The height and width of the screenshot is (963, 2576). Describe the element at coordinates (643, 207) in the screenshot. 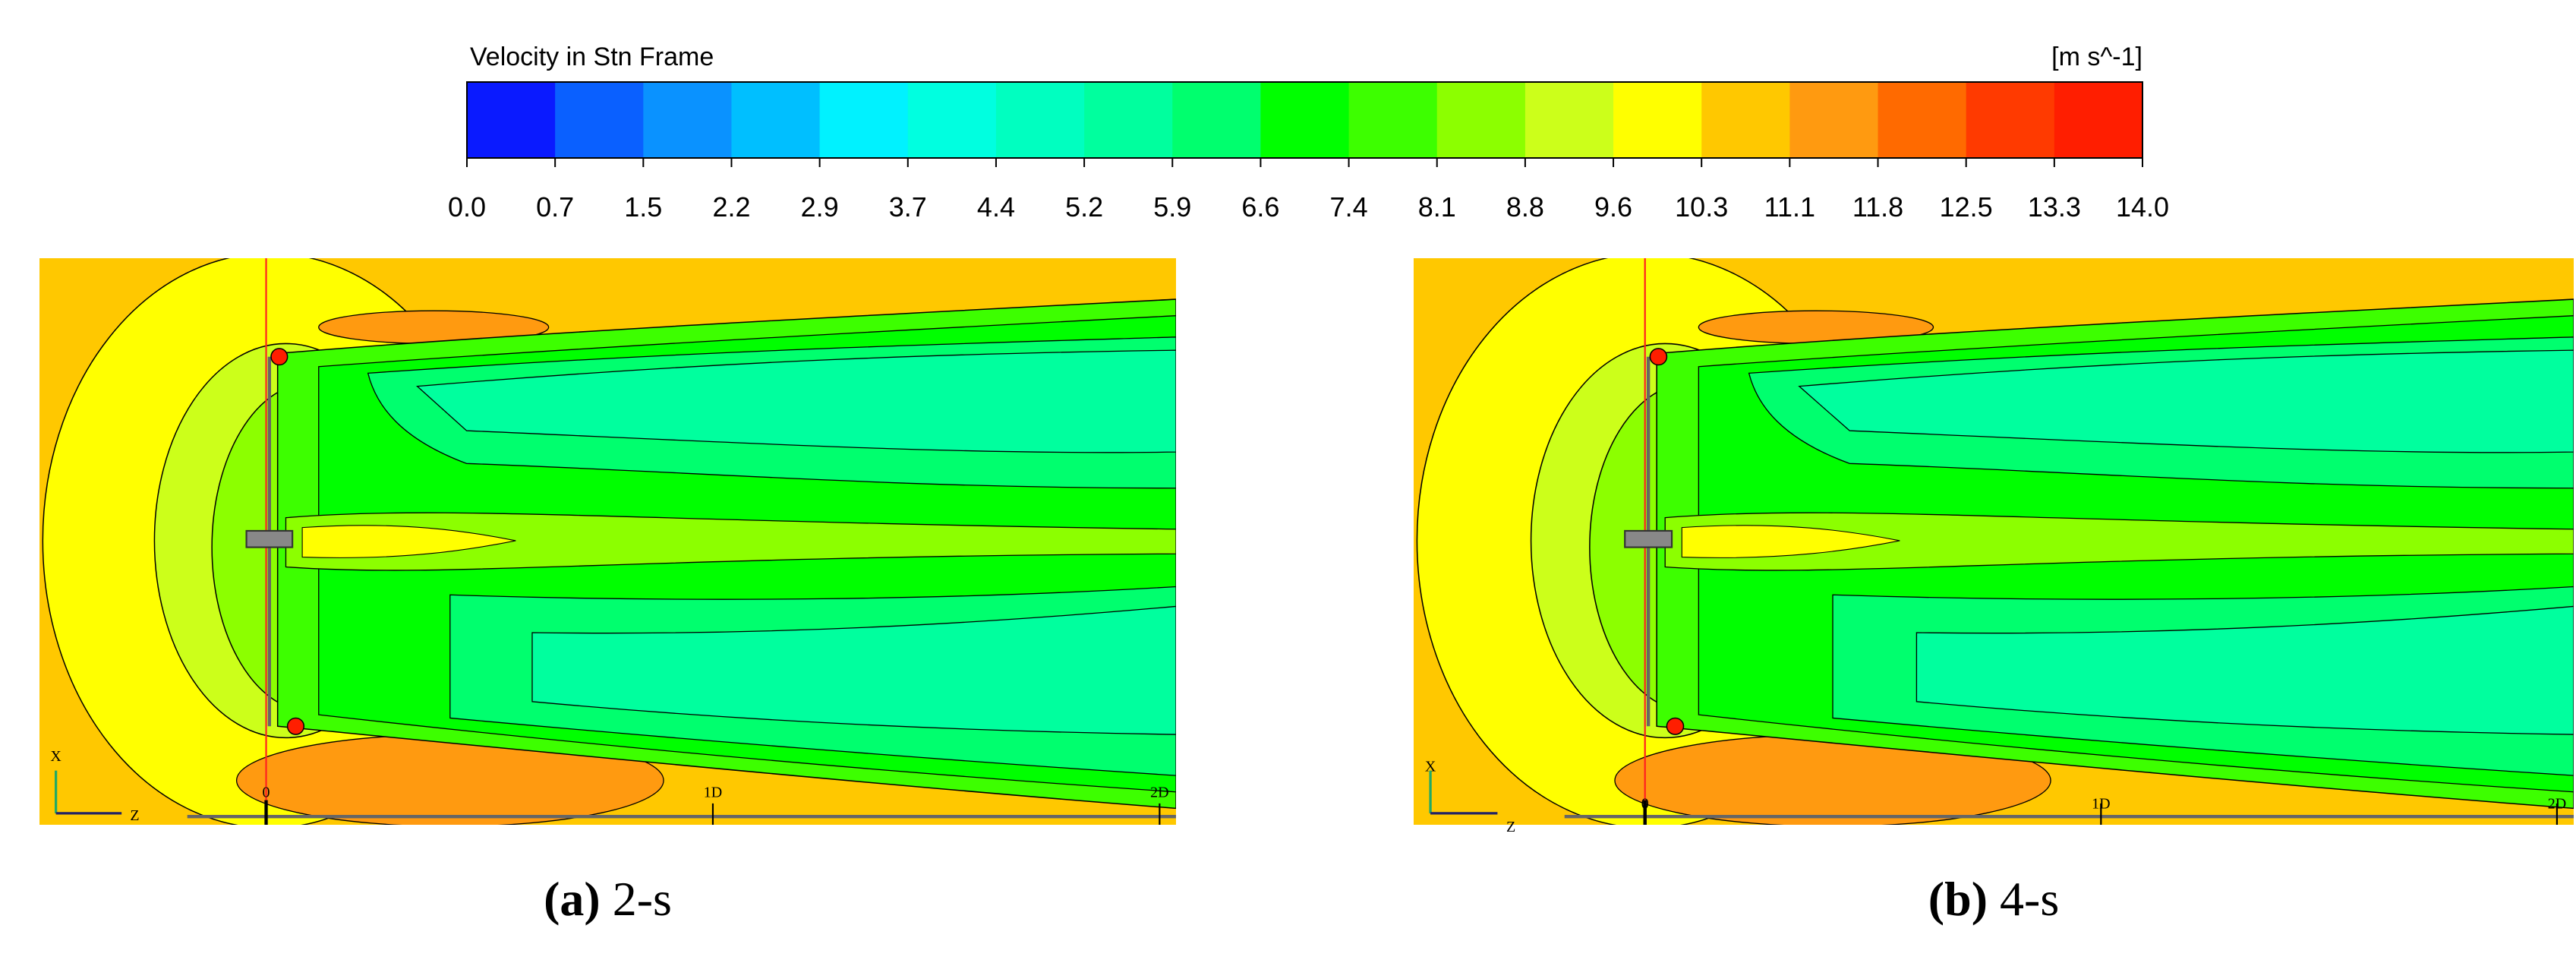

I see `colorbar-tick-label: 1.5` at that location.